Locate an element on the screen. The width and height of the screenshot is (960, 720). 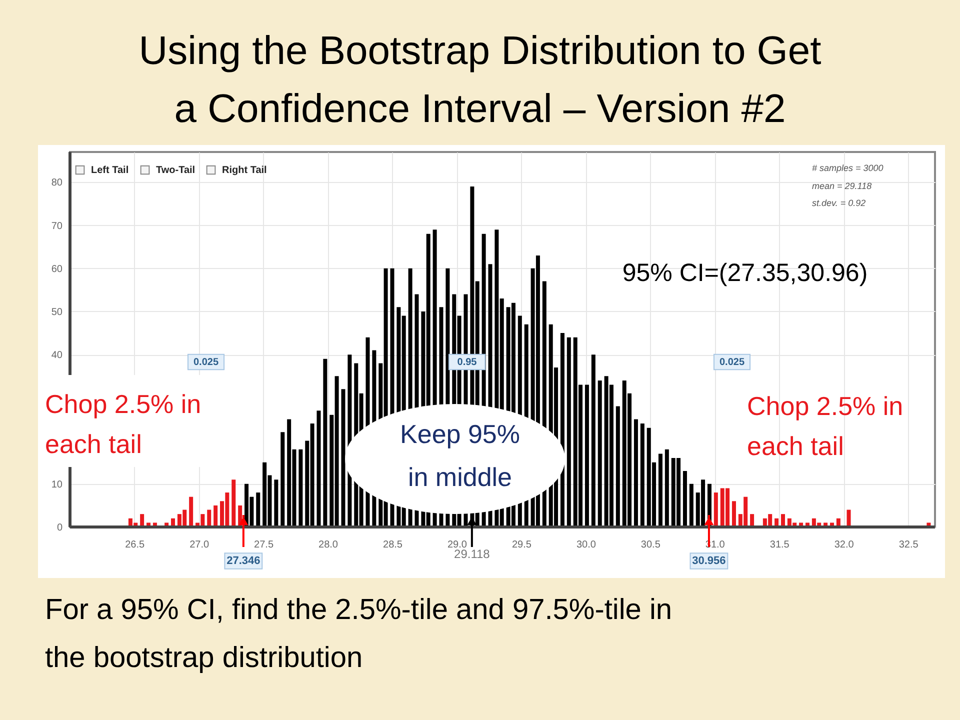
x-tick-label: 28.0 is located at coordinates (328, 545).